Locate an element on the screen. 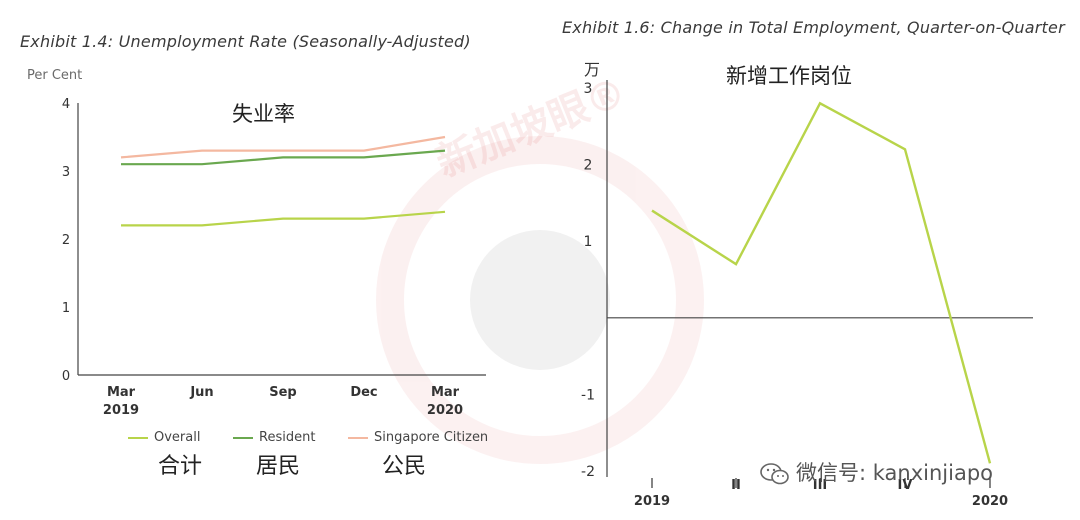  left-y-tick-label: 3 is located at coordinates (66, 172).